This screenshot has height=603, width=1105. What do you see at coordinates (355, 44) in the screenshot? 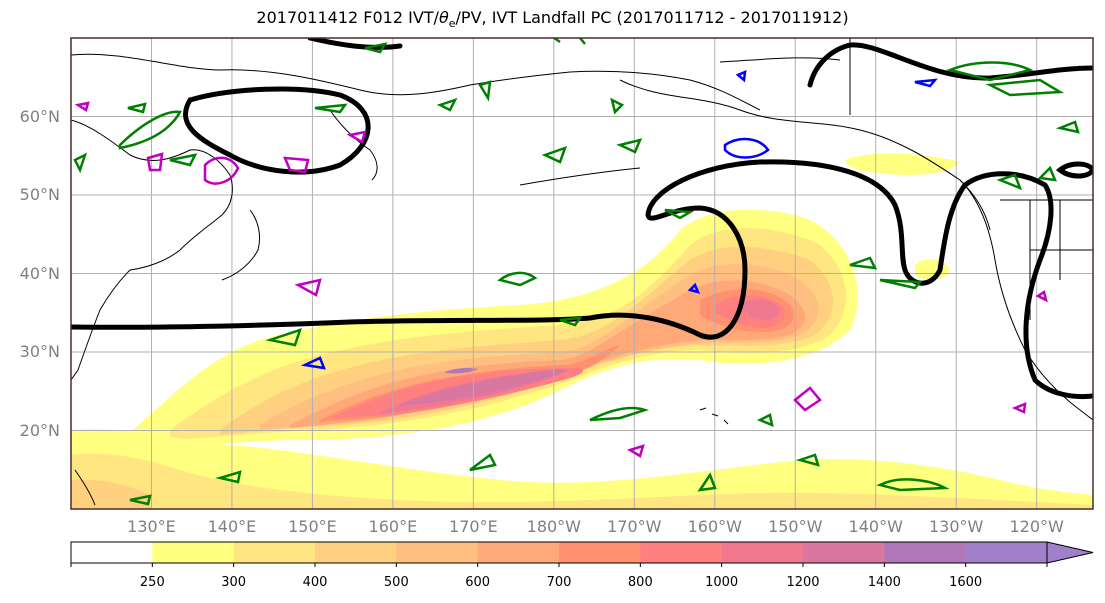
I see `theta-contour-arctic` at bounding box center [355, 44].